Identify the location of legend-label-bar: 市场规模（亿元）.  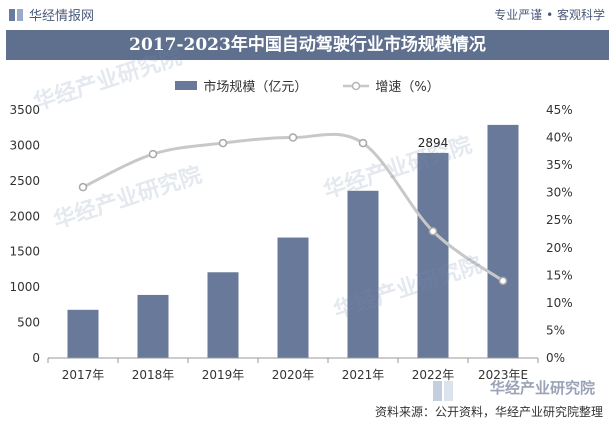
(255, 87).